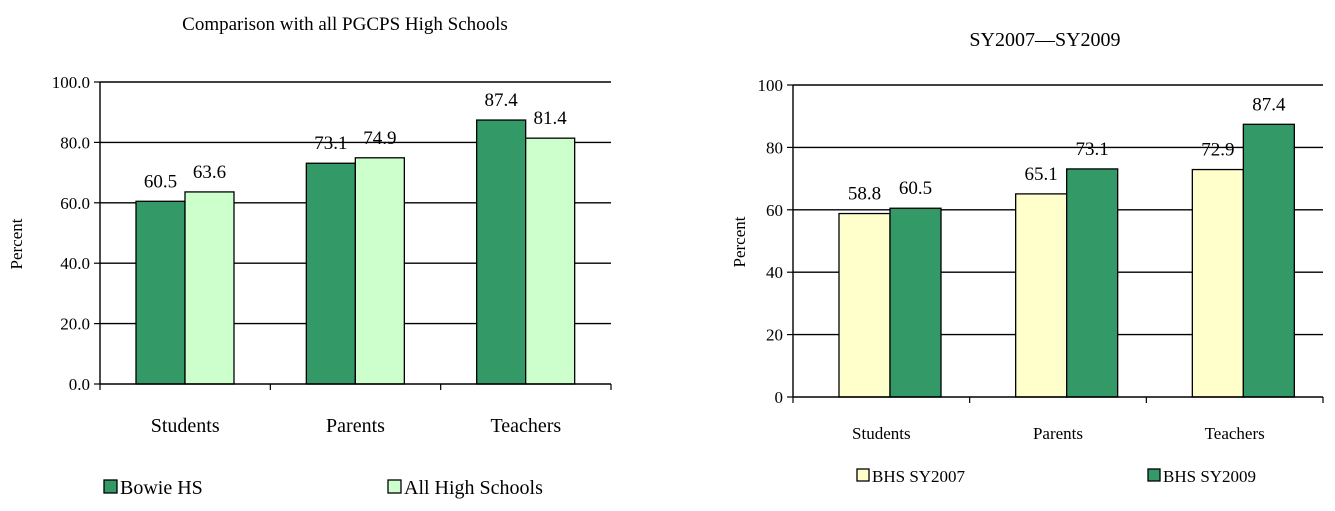 This screenshot has width=1335, height=511. What do you see at coordinates (473, 488) in the screenshot?
I see `legend-label: All High Schools` at bounding box center [473, 488].